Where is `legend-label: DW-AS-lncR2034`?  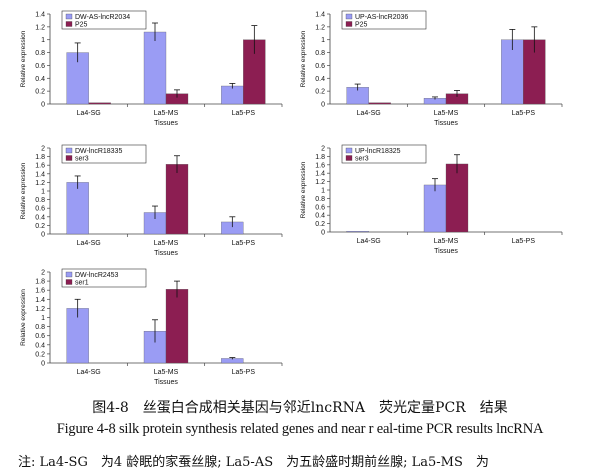
legend-label: DW-AS-lncR2034 is located at coordinates (102, 17).